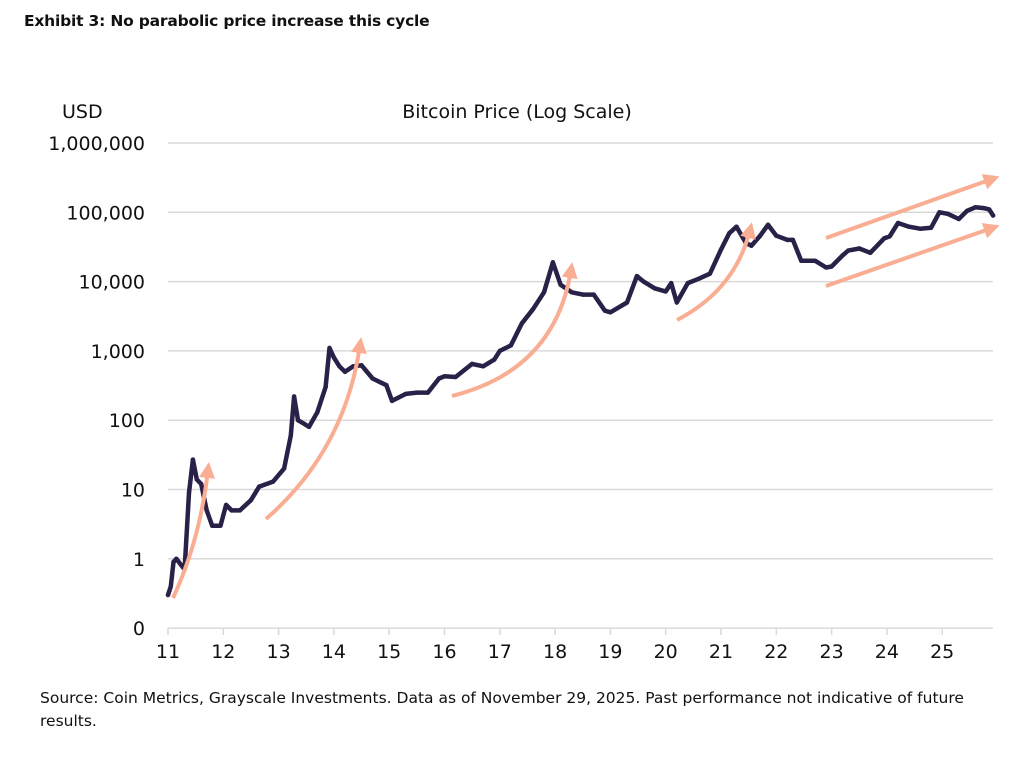 This screenshot has height=766, width=1028. Describe the element at coordinates (517, 112) in the screenshot. I see `chart-title: Bitcoin Price (Log Scale)` at that location.